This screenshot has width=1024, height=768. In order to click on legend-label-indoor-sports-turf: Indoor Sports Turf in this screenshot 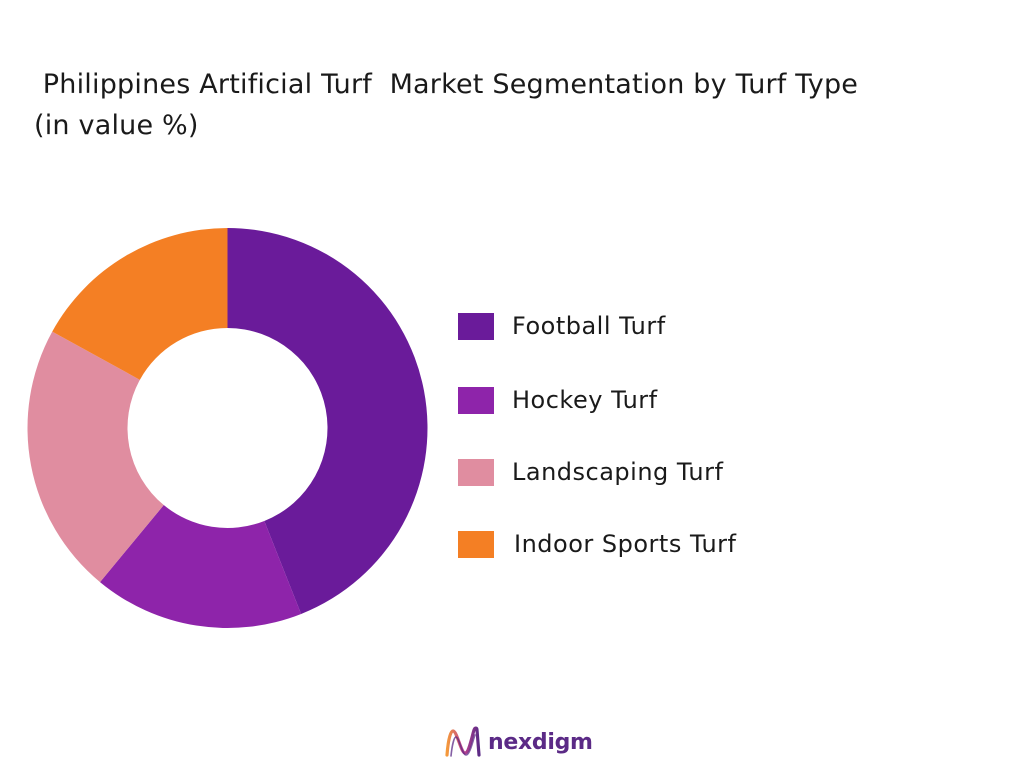, I will do `click(625, 544)`.